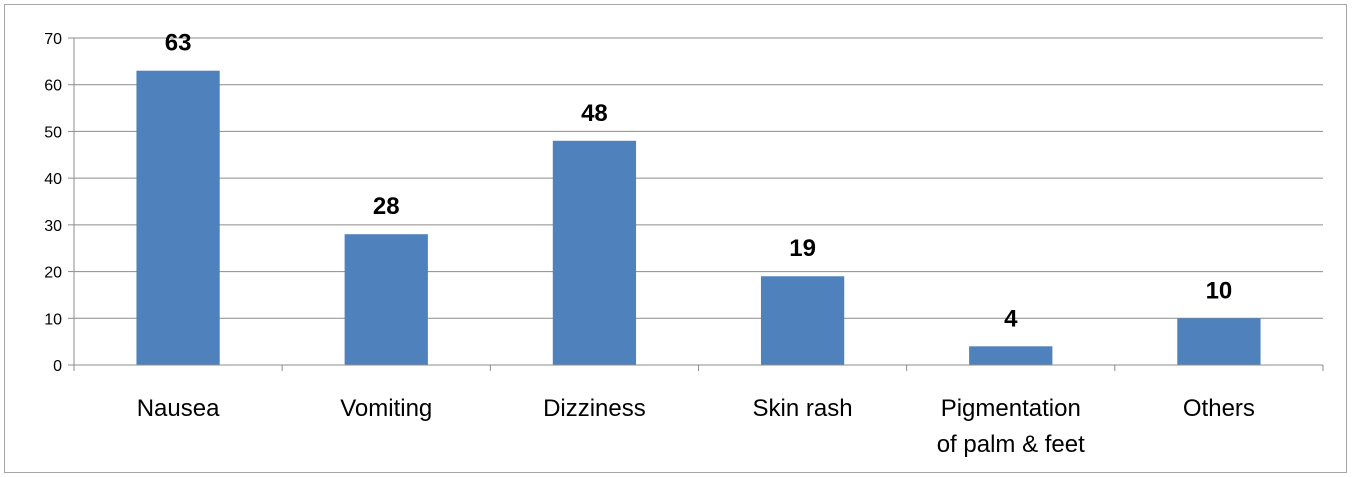  What do you see at coordinates (53, 86) in the screenshot?
I see `y-tick-label: 60` at bounding box center [53, 86].